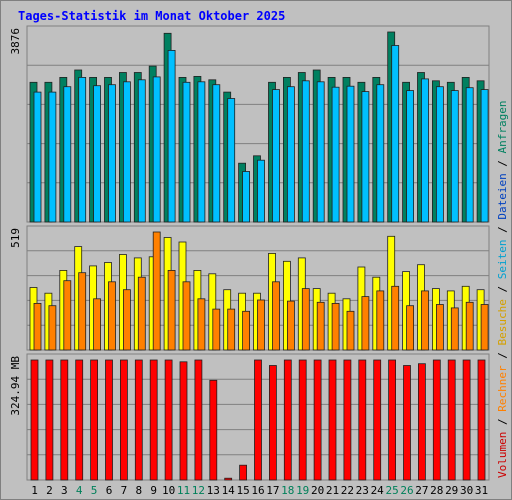 Image resolution: width=512 pixels, height=500 pixels. Describe the element at coordinates (79, 490) in the screenshot. I see `x-tick-label-day-4: 4` at that location.